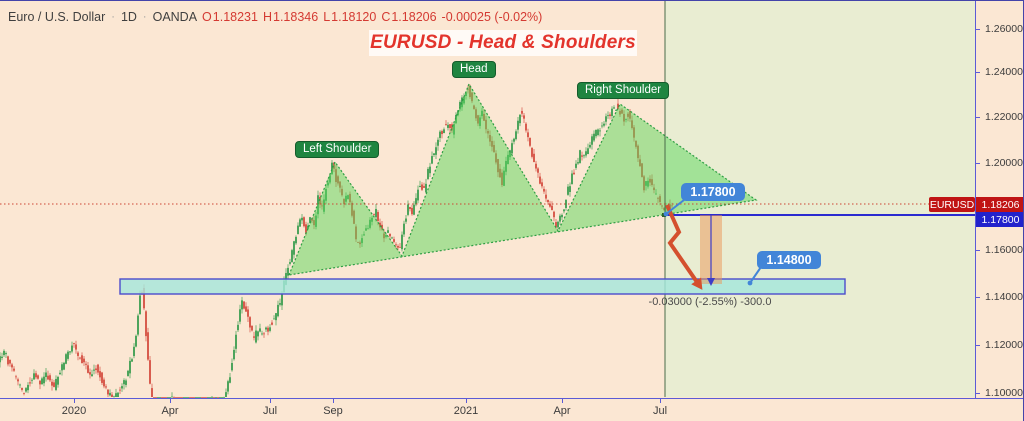  I want to click on left-shoulder-label: Left Shoulder, so click(337, 149).